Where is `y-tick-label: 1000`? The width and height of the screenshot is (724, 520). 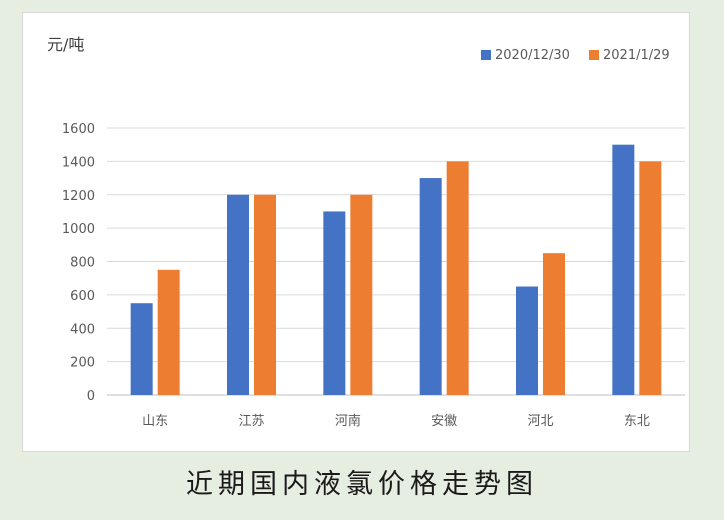 y-tick-label: 1000 is located at coordinates (78, 229).